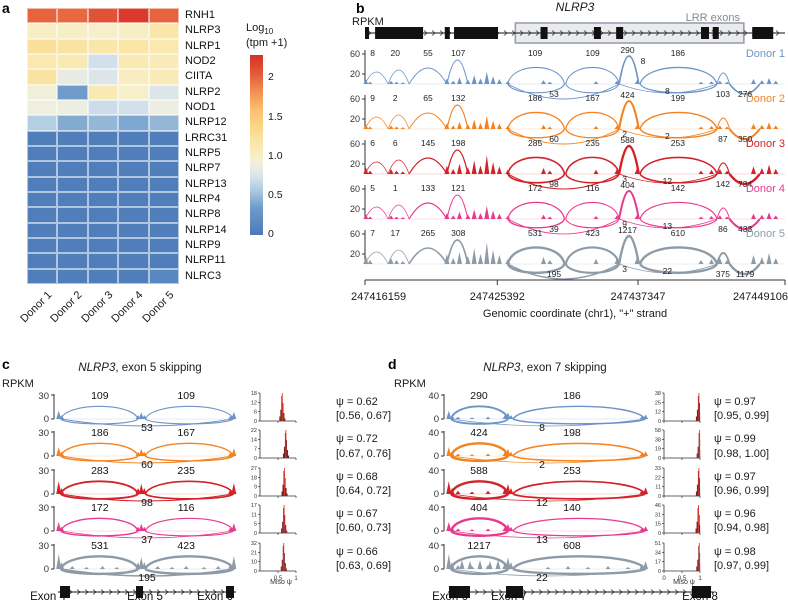 The width and height of the screenshot is (788, 606). What do you see at coordinates (627, 230) in the screenshot?
I see `junction-count: 1217` at bounding box center [627, 230].